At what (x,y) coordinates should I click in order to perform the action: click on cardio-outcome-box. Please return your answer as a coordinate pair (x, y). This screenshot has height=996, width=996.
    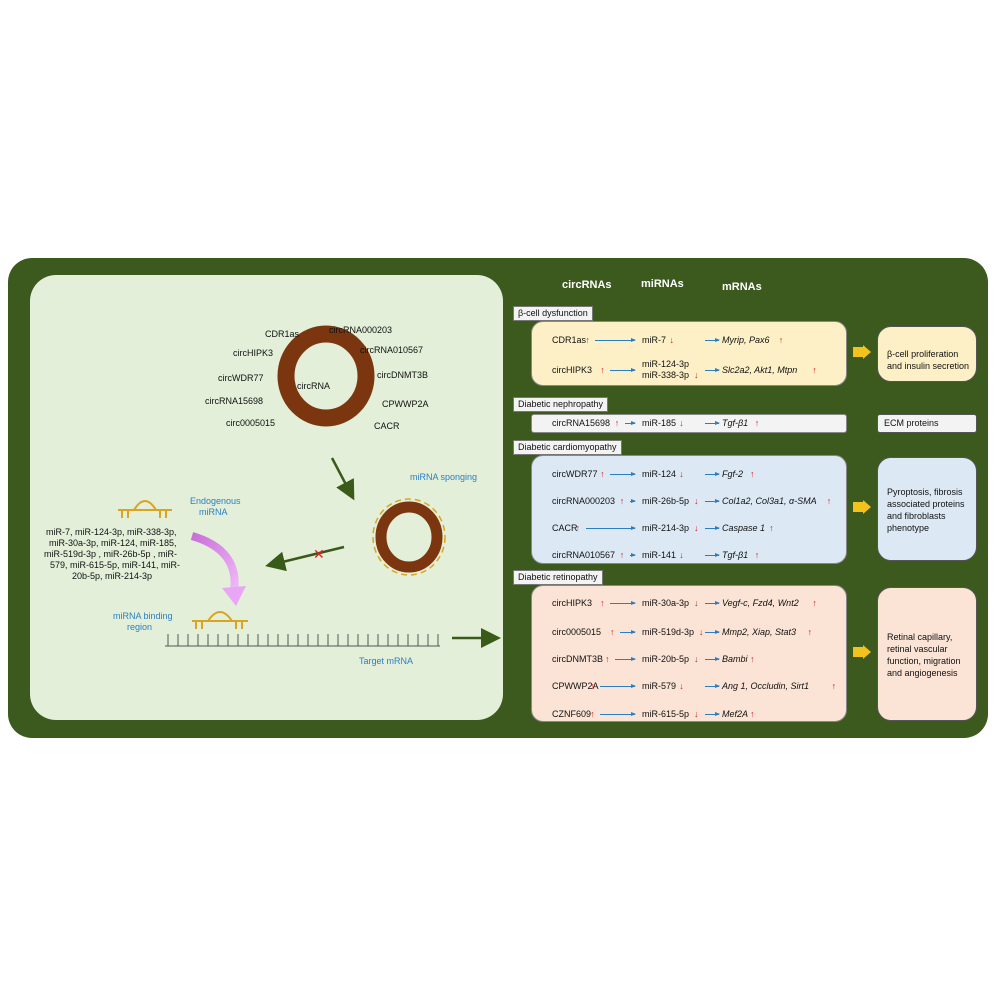
    Looking at the image, I should click on (927, 509).